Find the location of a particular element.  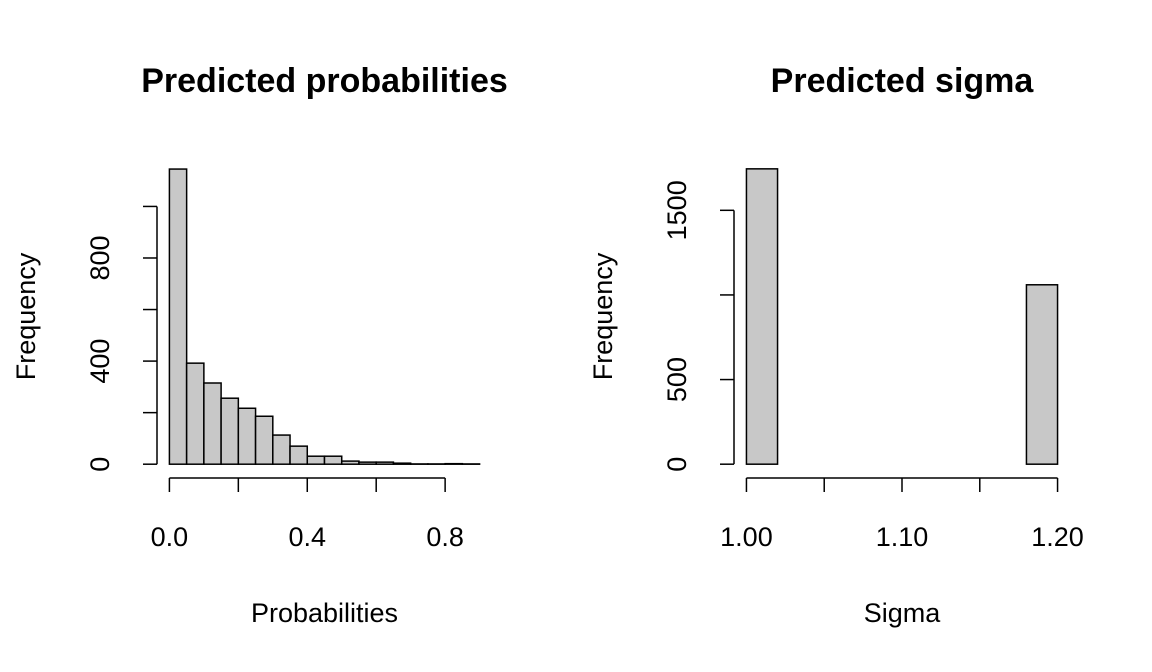

y-tick-label: 800 is located at coordinates (100, 257).